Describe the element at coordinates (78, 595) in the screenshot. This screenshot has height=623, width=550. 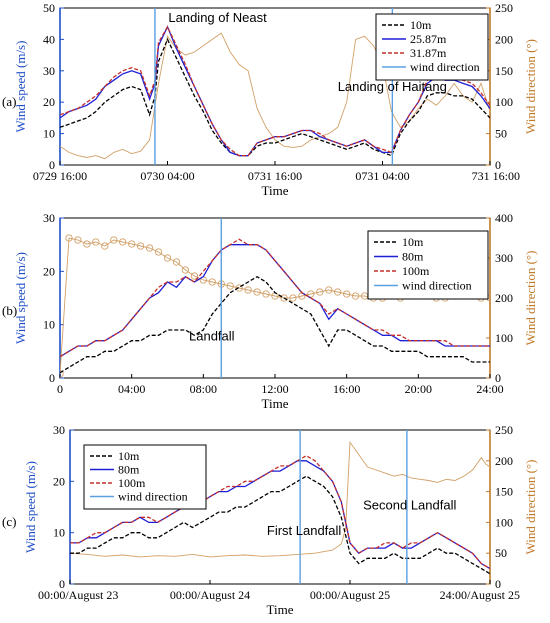
I see `x-tick-label: 00:00/August 23` at that location.